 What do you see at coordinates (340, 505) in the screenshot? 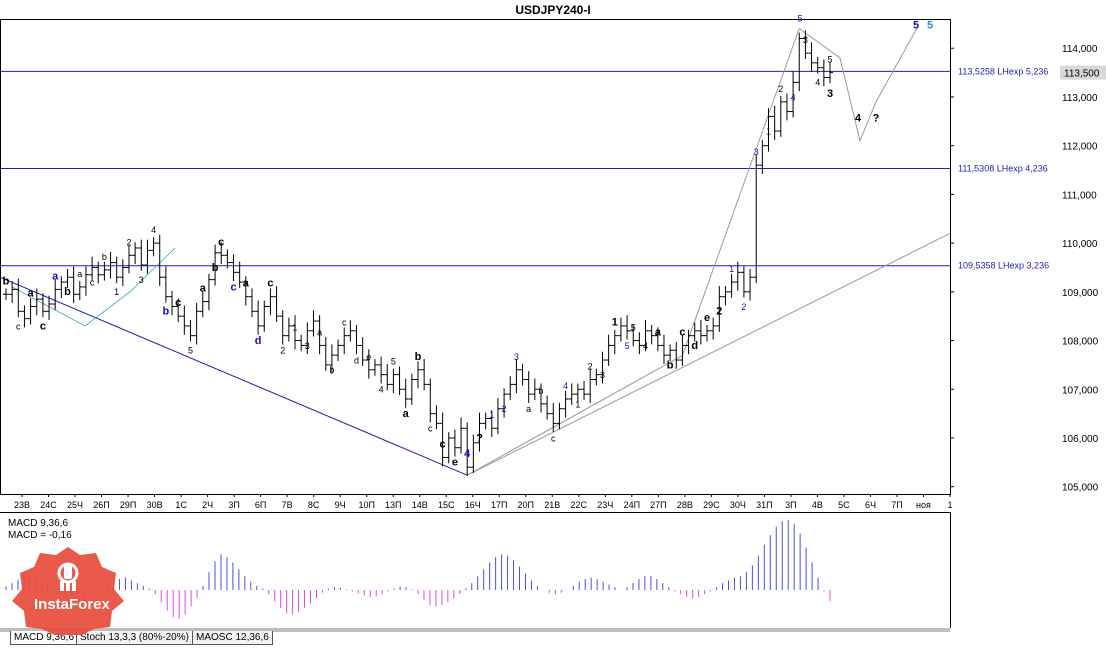
I see `x-tick-label: 9Ч` at bounding box center [340, 505].